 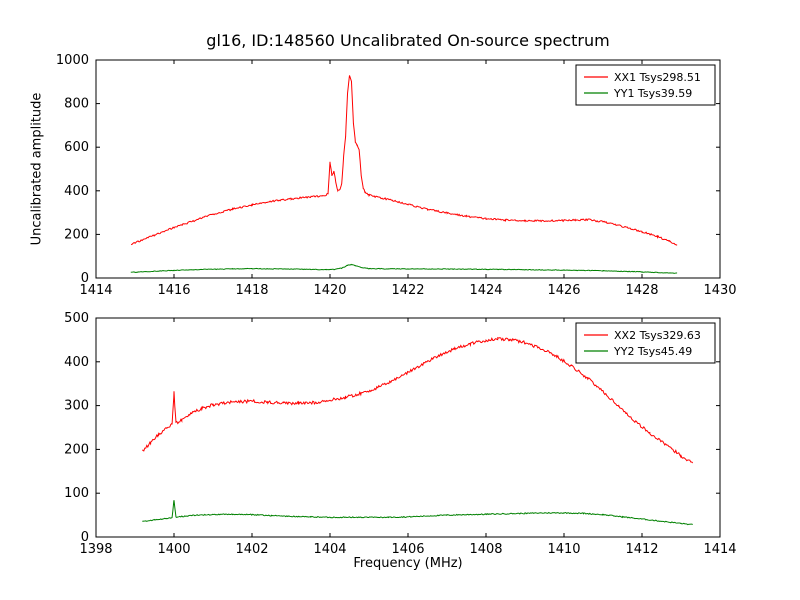 What do you see at coordinates (76, 493) in the screenshot?
I see `y-tick-label: 100` at bounding box center [76, 493].